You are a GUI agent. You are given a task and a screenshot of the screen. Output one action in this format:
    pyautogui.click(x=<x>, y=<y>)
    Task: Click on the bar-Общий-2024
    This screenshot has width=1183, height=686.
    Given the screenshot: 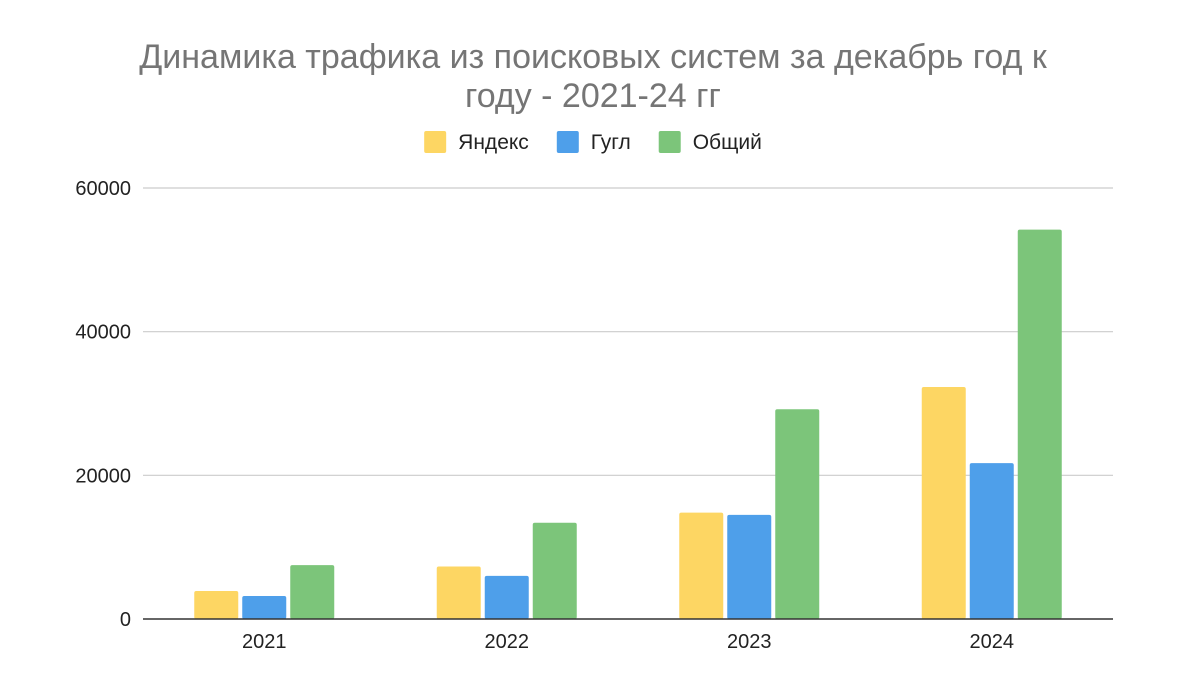 What is the action you would take?
    pyautogui.click(x=1039, y=424)
    